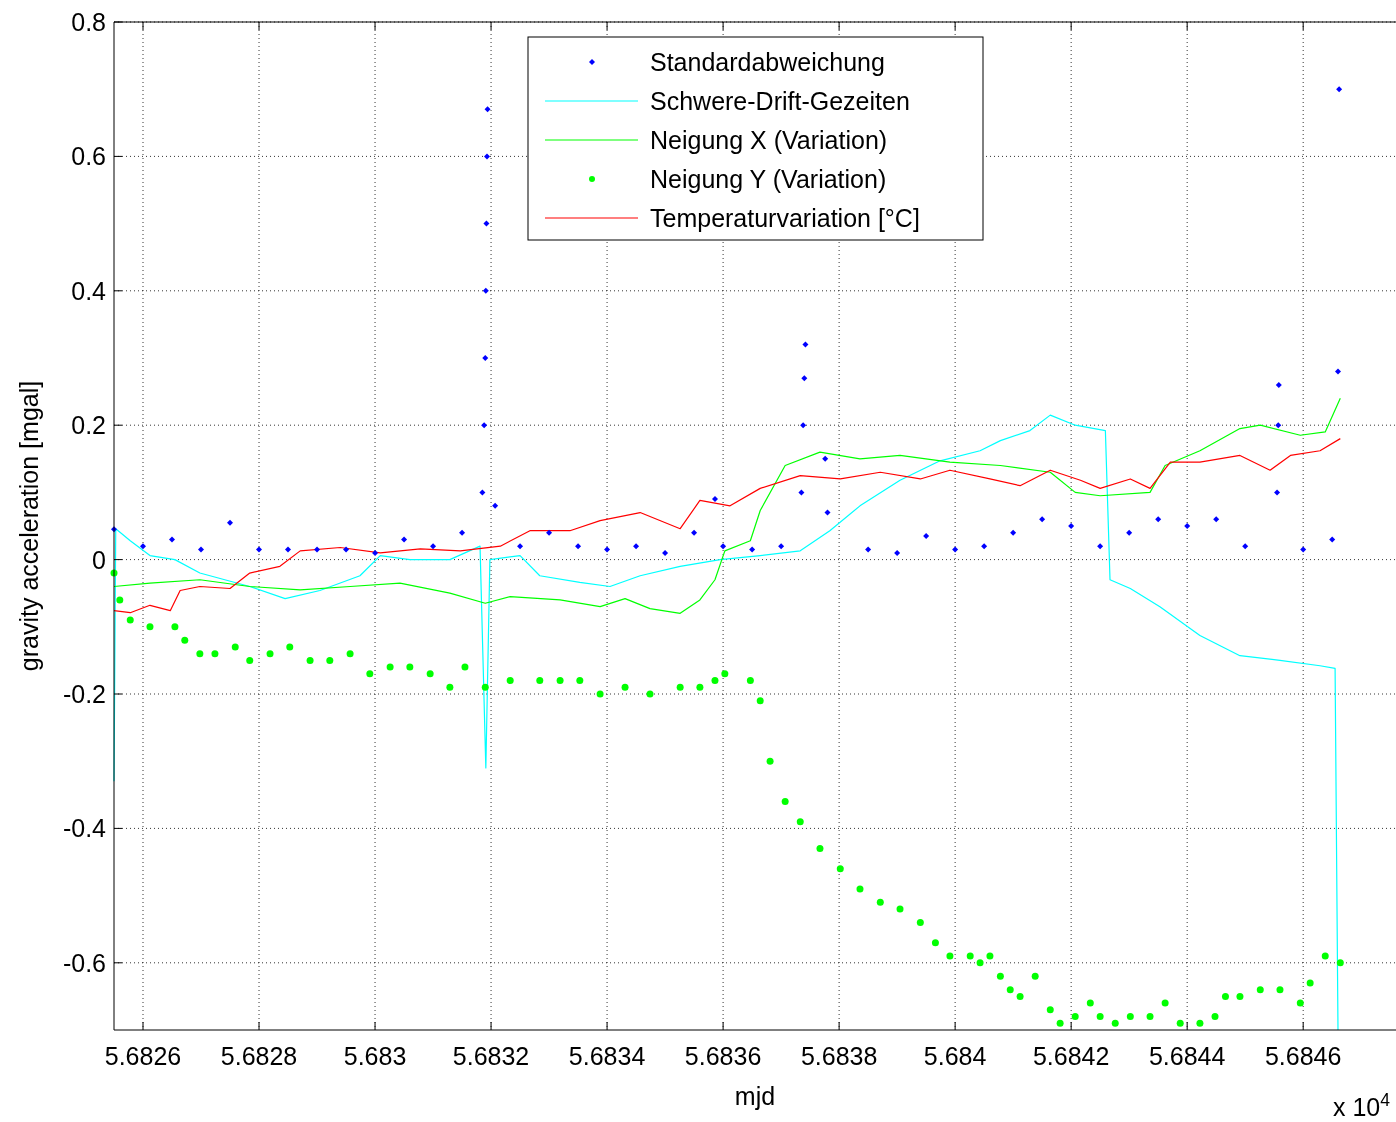 Image resolution: width=1396 pixels, height=1122 pixels. I want to click on x-tick-label: 5.6844, so click(1187, 1056).